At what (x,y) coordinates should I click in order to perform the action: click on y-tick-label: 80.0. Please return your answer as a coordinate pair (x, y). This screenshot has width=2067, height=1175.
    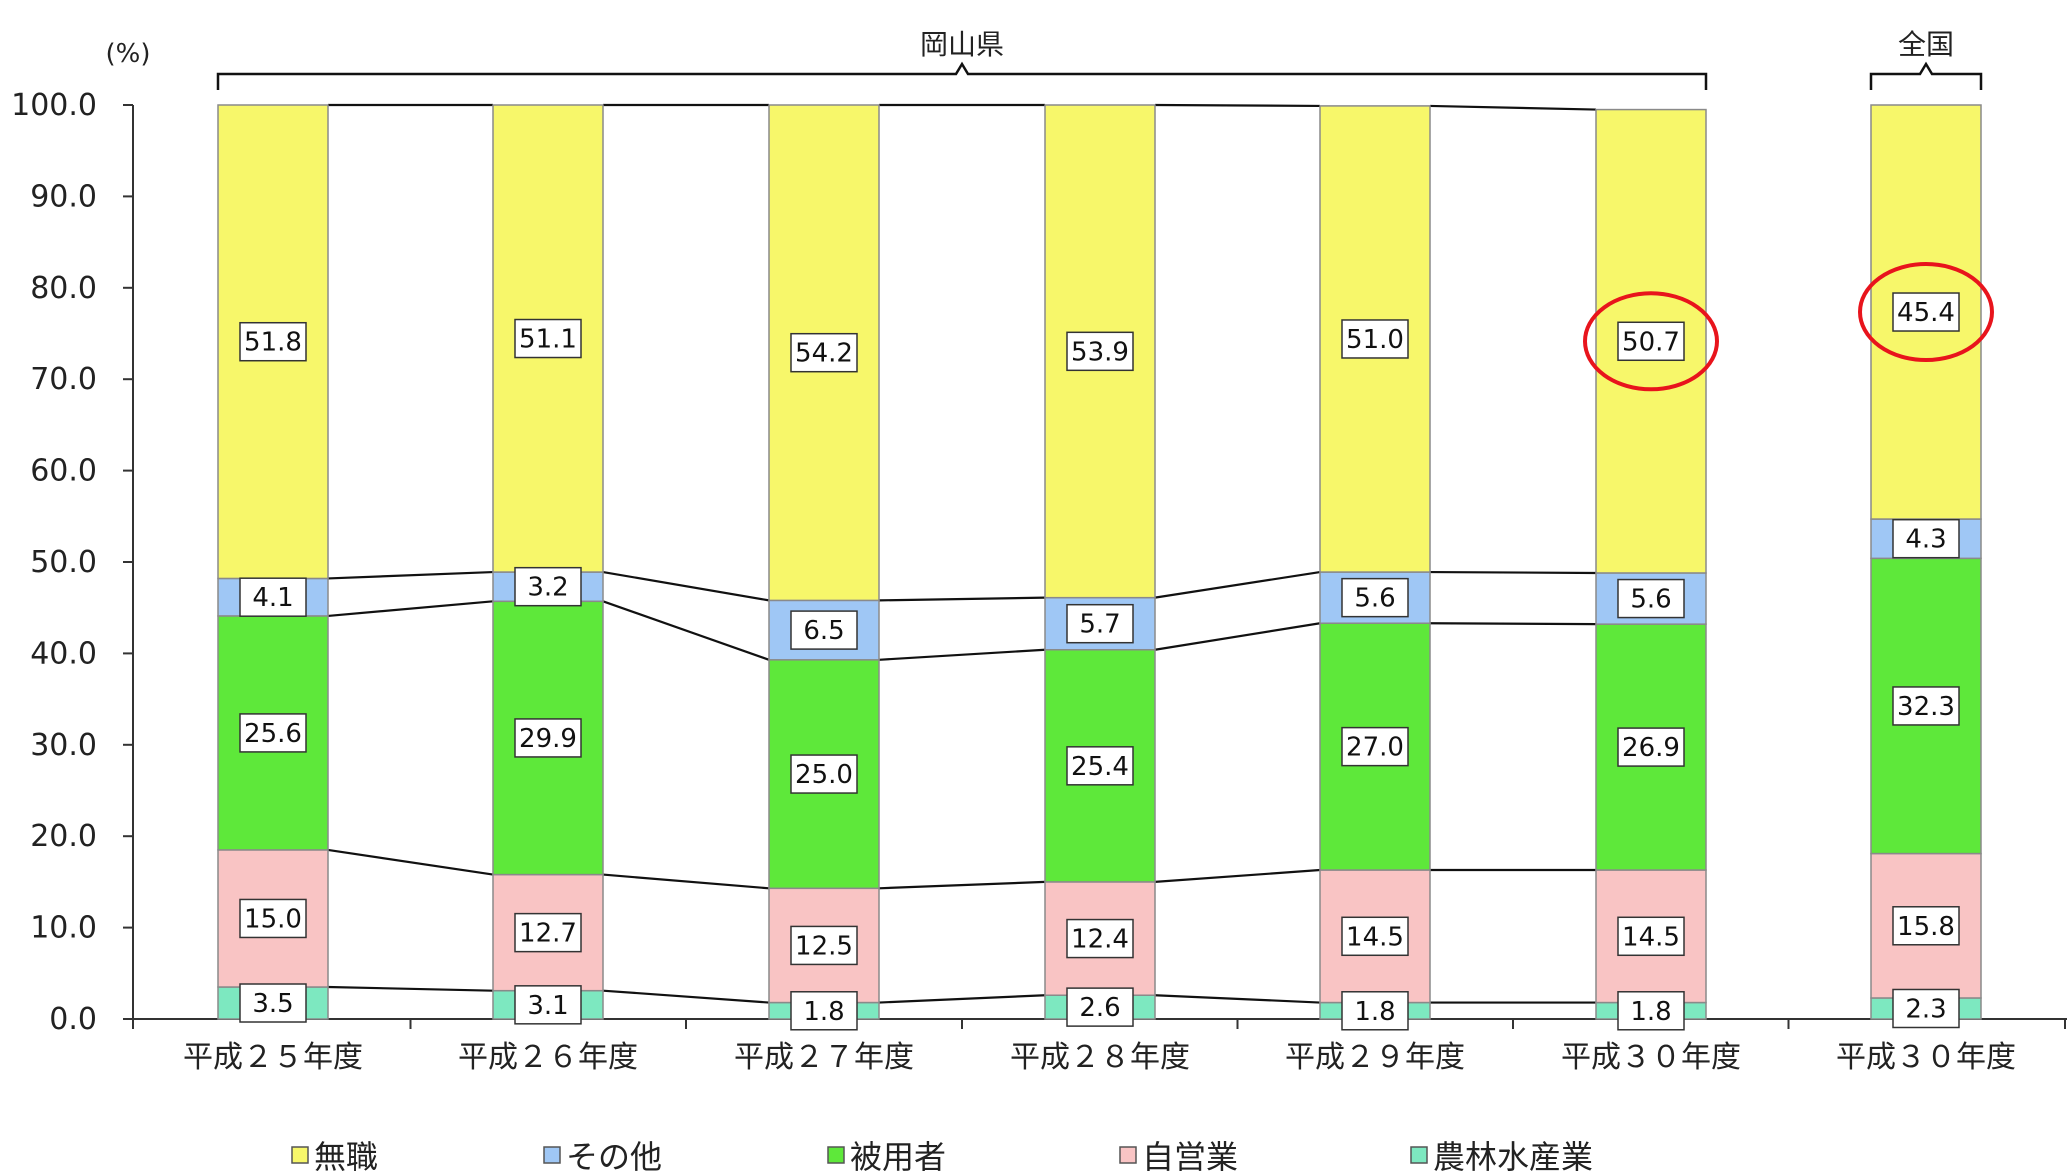
    Looking at the image, I should click on (63, 288).